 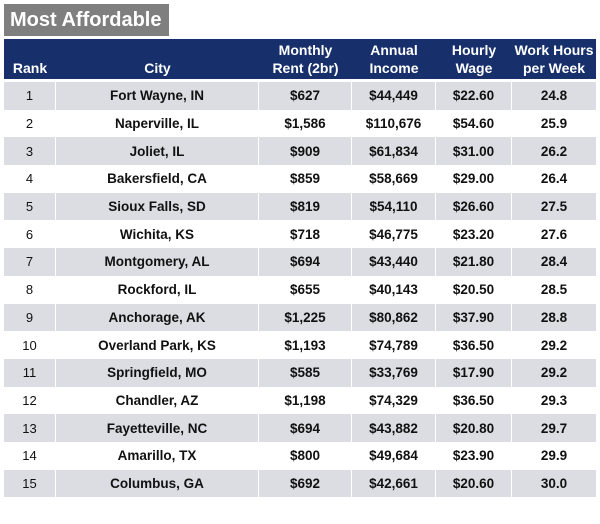 What do you see at coordinates (305, 289) in the screenshot?
I see `rent-cell: $655` at bounding box center [305, 289].